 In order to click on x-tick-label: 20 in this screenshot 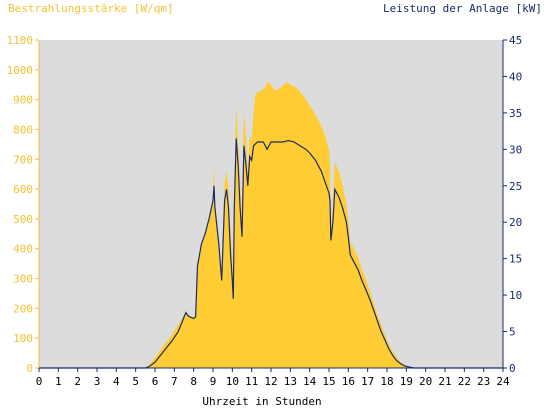, I will do `click(425, 381)`.